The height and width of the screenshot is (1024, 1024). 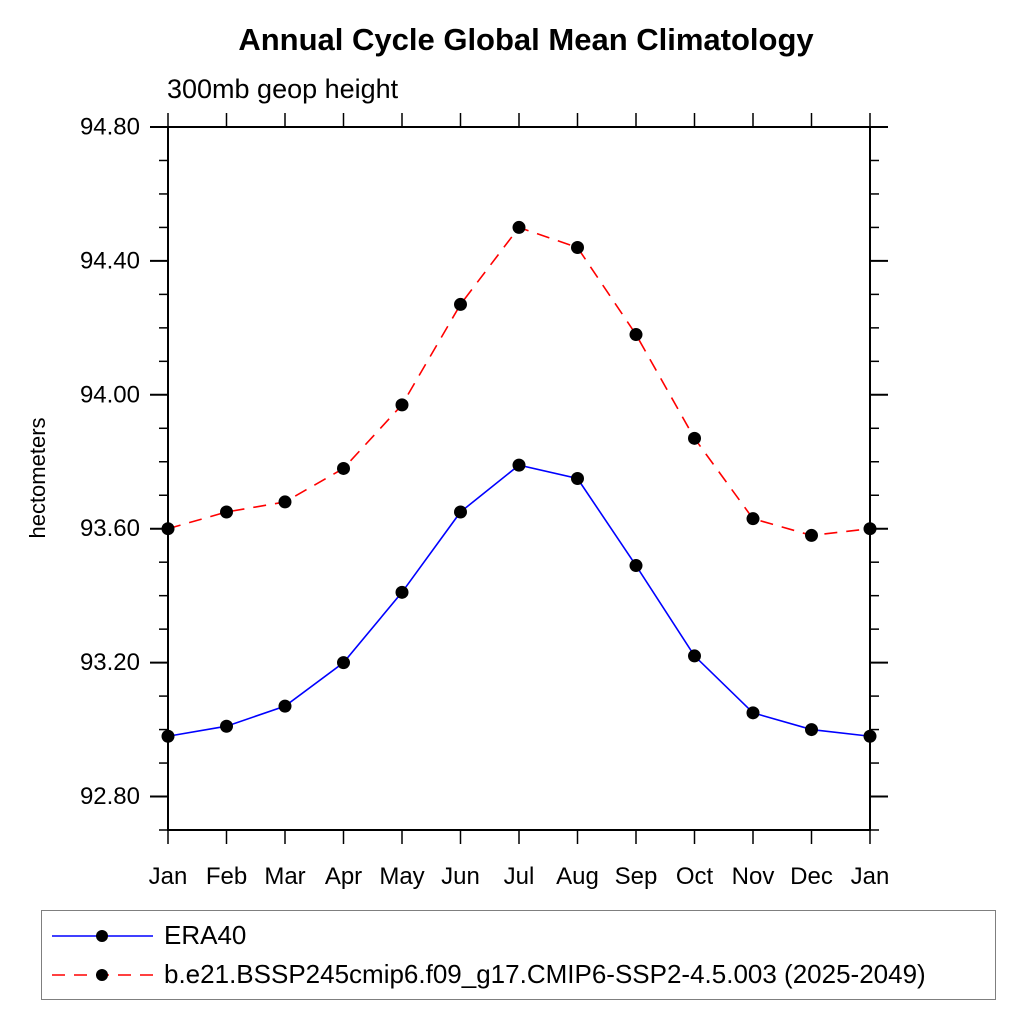 What do you see at coordinates (636, 876) in the screenshot?
I see `x-tick-label: Sep` at bounding box center [636, 876].